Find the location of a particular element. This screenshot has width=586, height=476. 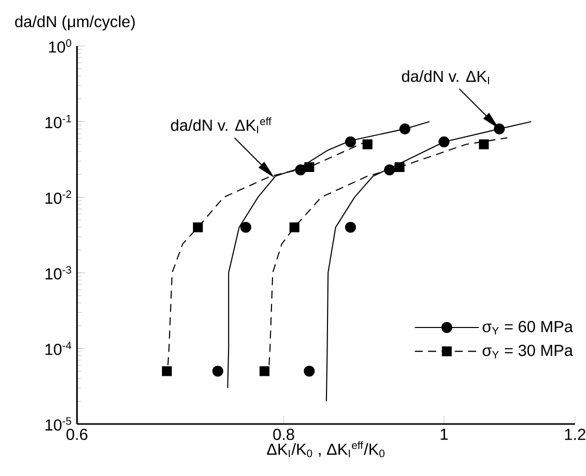

text: ΔK$_{I}$/K$_{0}$ , ΔK$_{I}$$^{eff}$/K$_{0}$ is located at coordinates (325, 449).